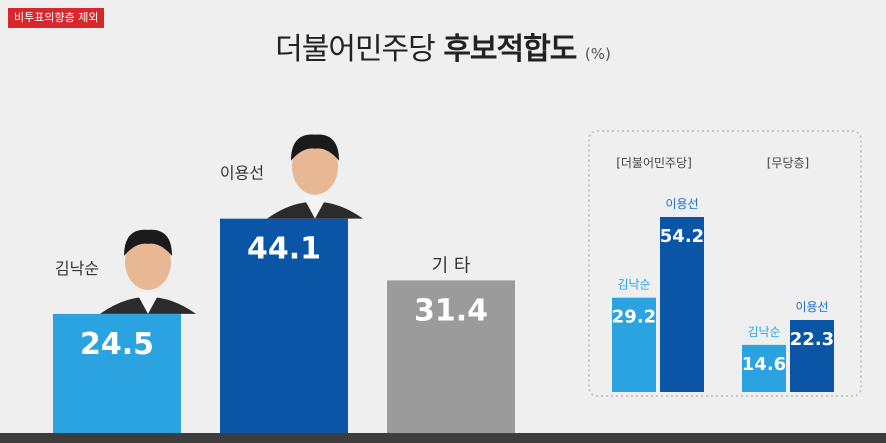 The height and width of the screenshot is (443, 886). I want to click on side-bar-name-2-2: 이용선, so click(811, 307).